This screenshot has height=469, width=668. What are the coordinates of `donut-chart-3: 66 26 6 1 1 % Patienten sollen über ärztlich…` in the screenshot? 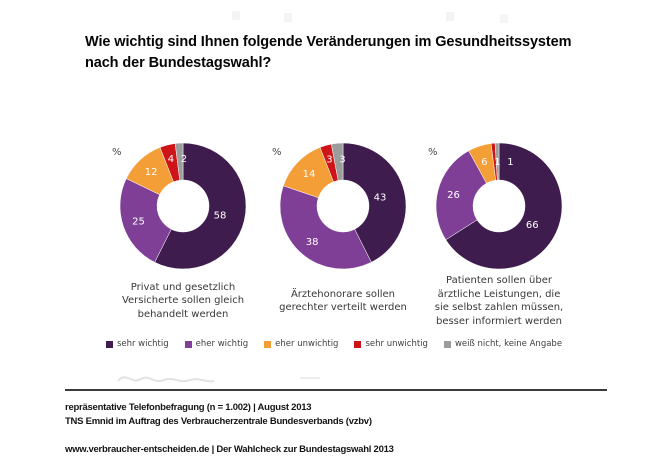 It's located at (499, 231).